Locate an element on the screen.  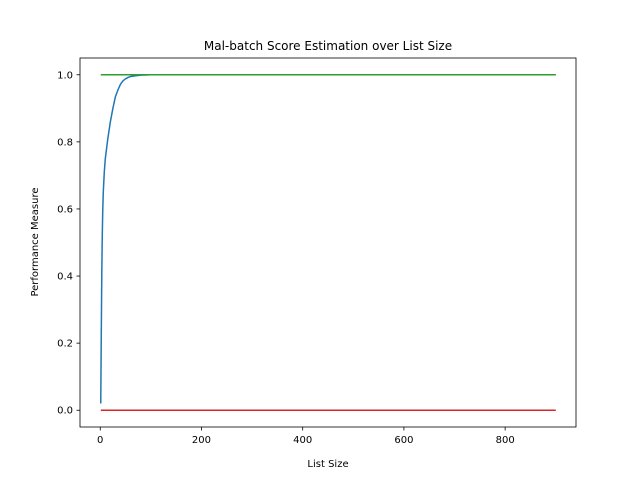
x-tick-label: 800 is located at coordinates (505, 440).